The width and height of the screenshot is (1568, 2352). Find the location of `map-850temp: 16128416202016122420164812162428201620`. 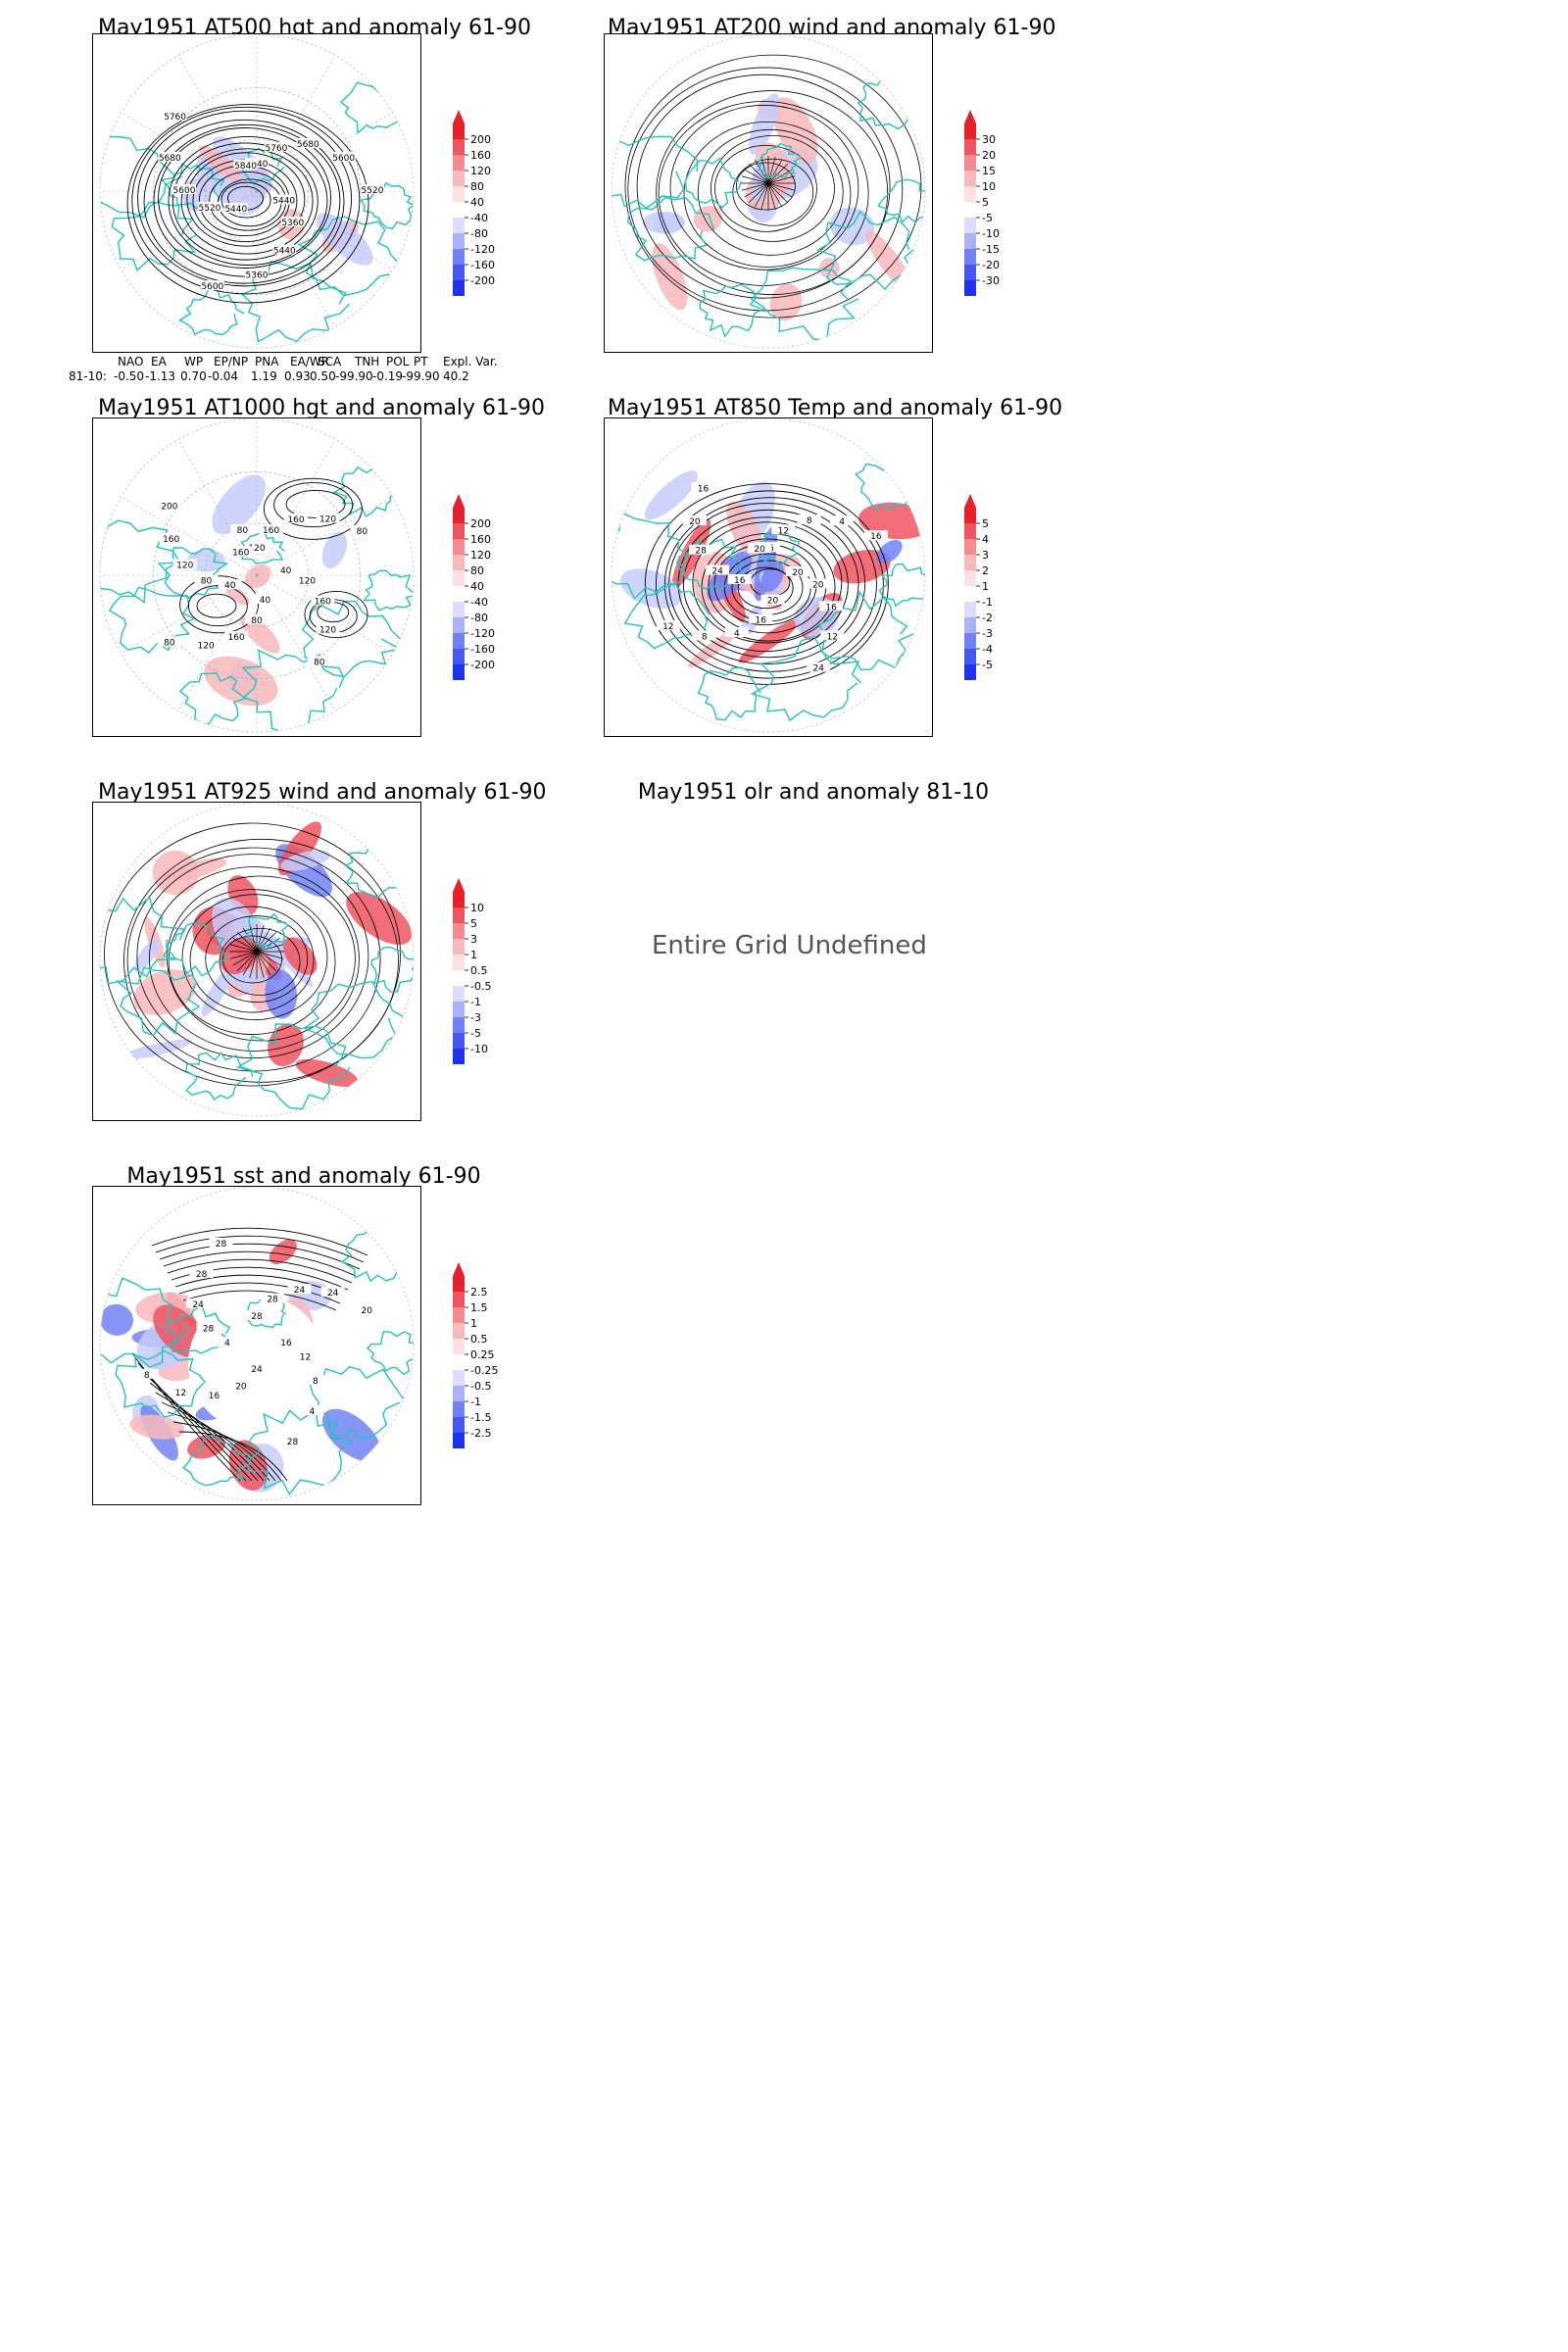

map-850temp: 16128416202016122420164812162428201620 is located at coordinates (768, 577).